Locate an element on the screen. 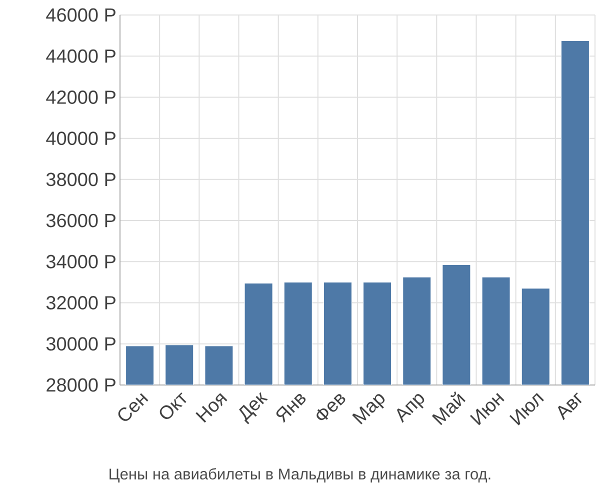 The height and width of the screenshot is (500, 600). y-tick-label: 36000 Р is located at coordinates (81, 221).